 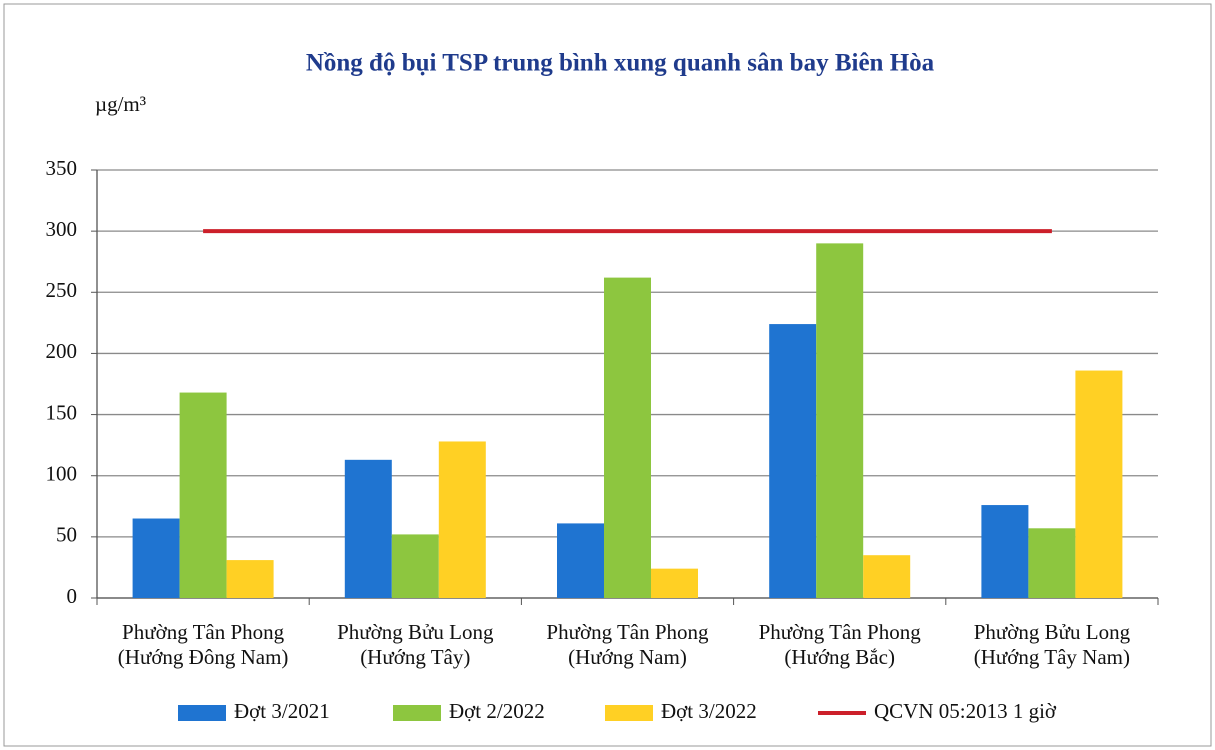 What do you see at coordinates (965, 711) in the screenshot?
I see `legend-label: QCVN 05:2013 1 giờ` at bounding box center [965, 711].